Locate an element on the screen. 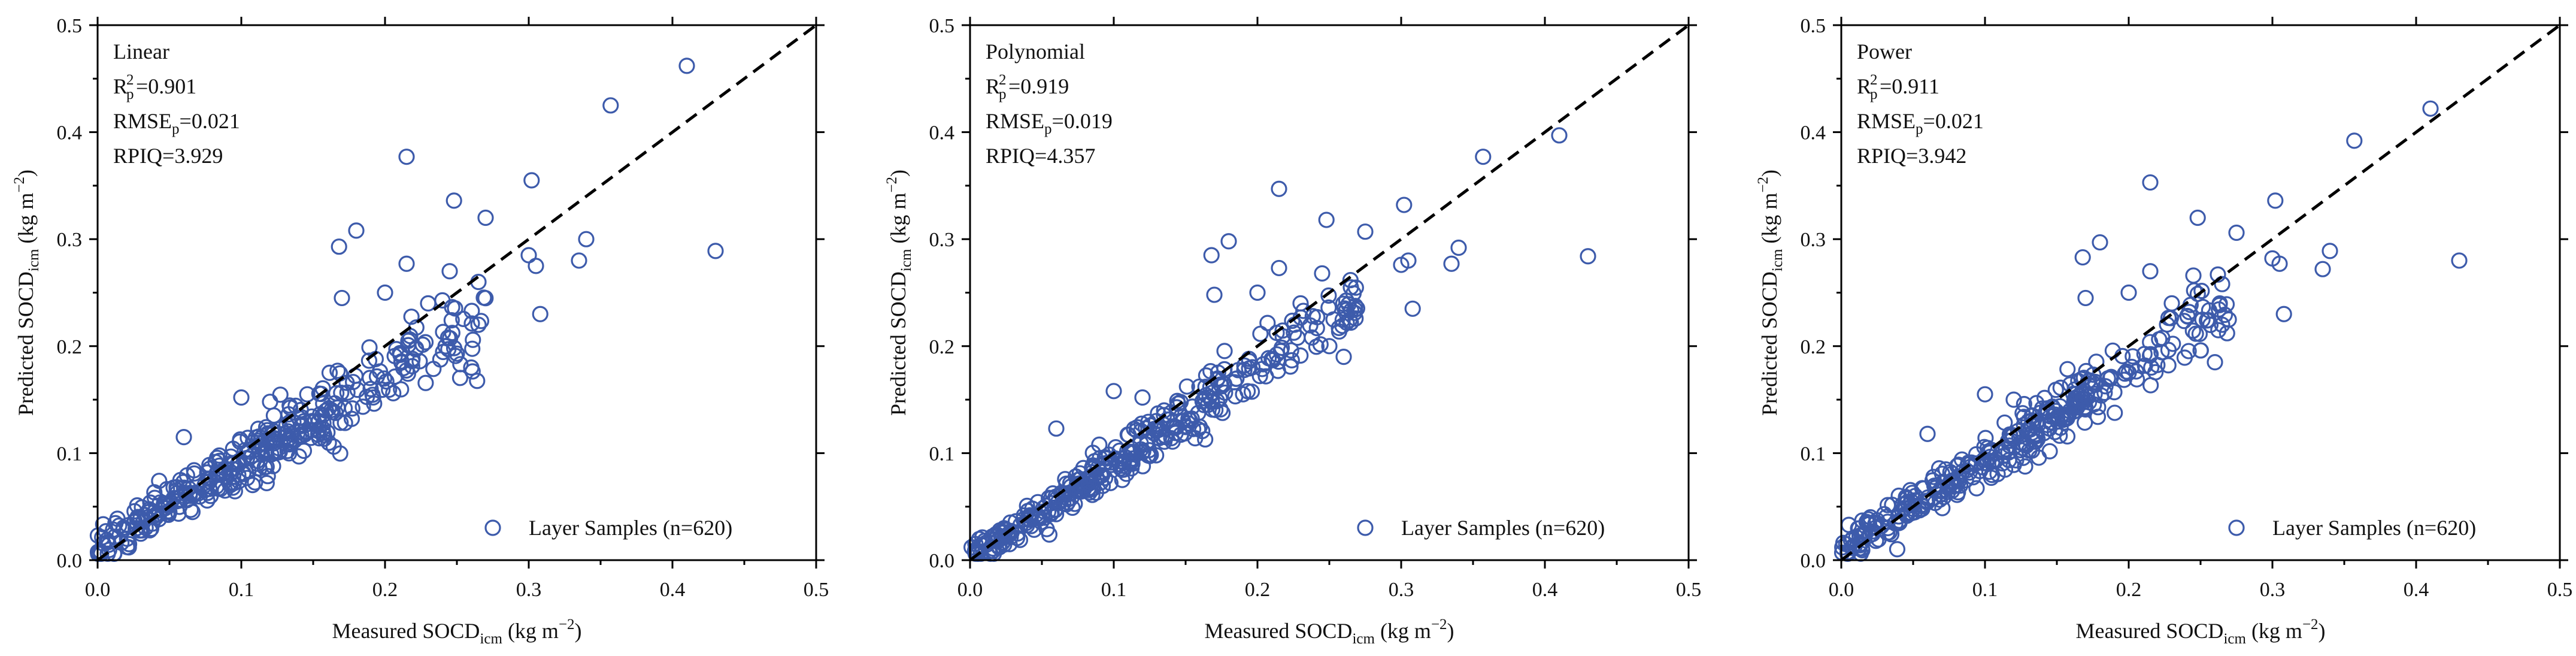  y-tick-label: 0.4 is located at coordinates (1813, 133).